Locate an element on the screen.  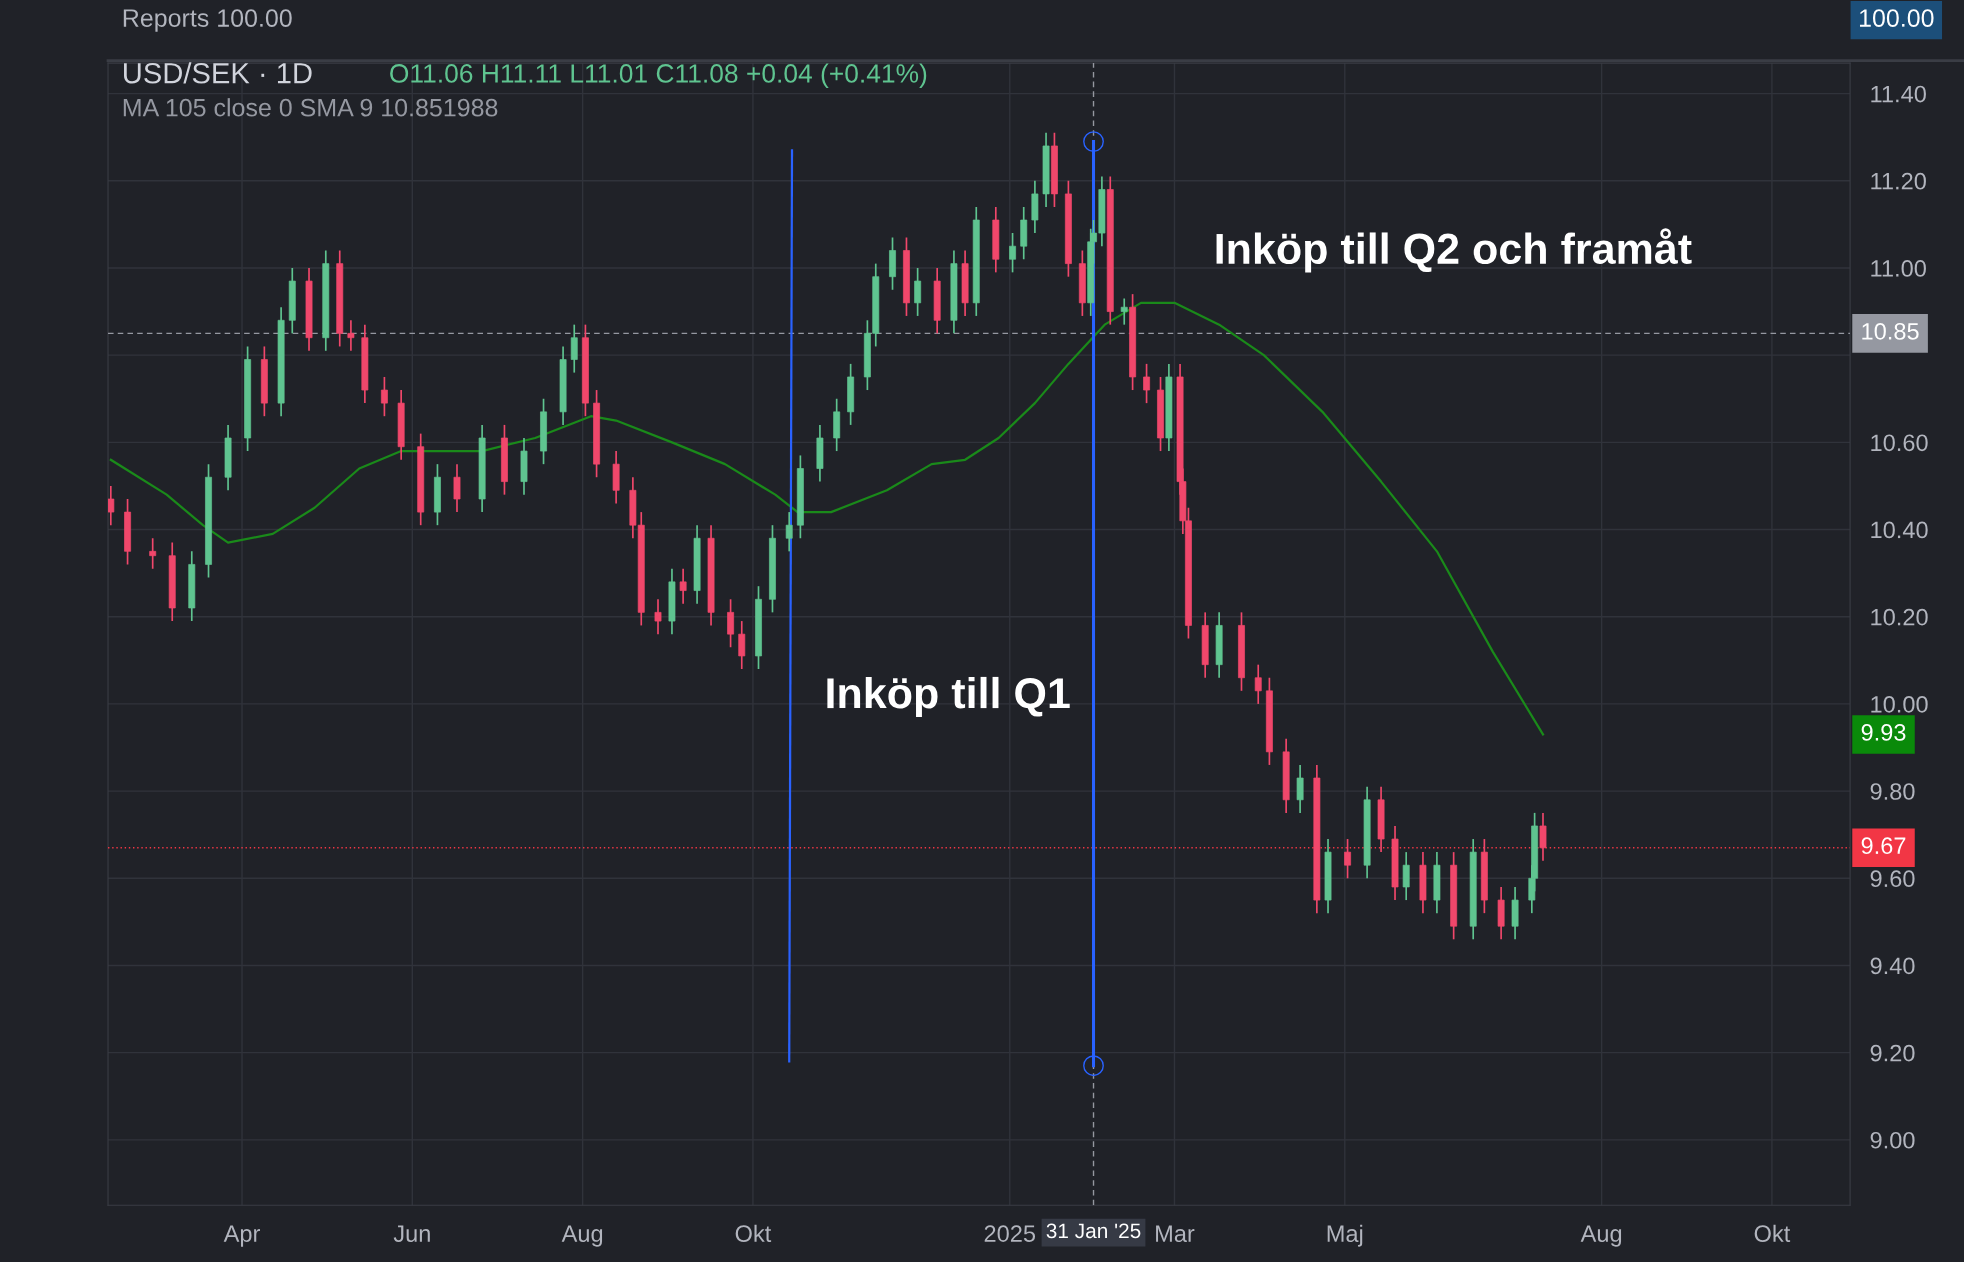
annotation: Inköp till Q1 is located at coordinates (948, 697).